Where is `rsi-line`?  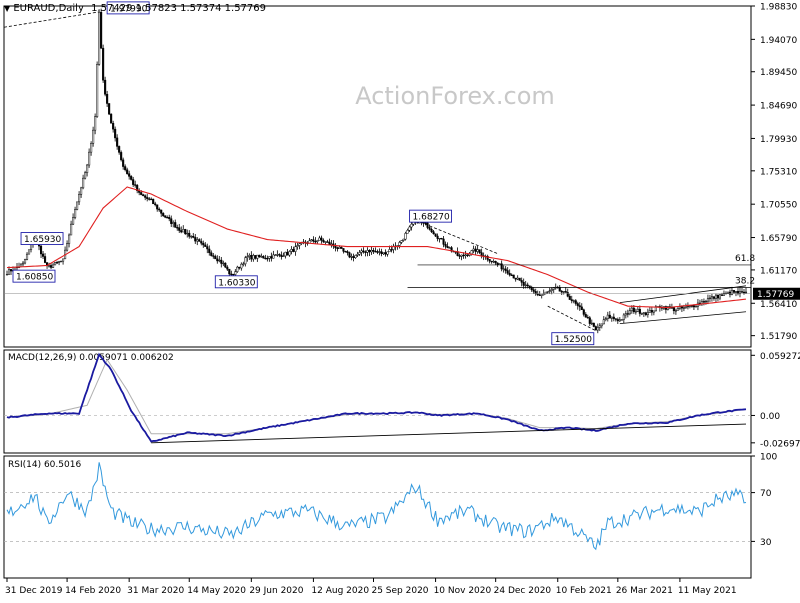 rsi-line is located at coordinates (376, 506).